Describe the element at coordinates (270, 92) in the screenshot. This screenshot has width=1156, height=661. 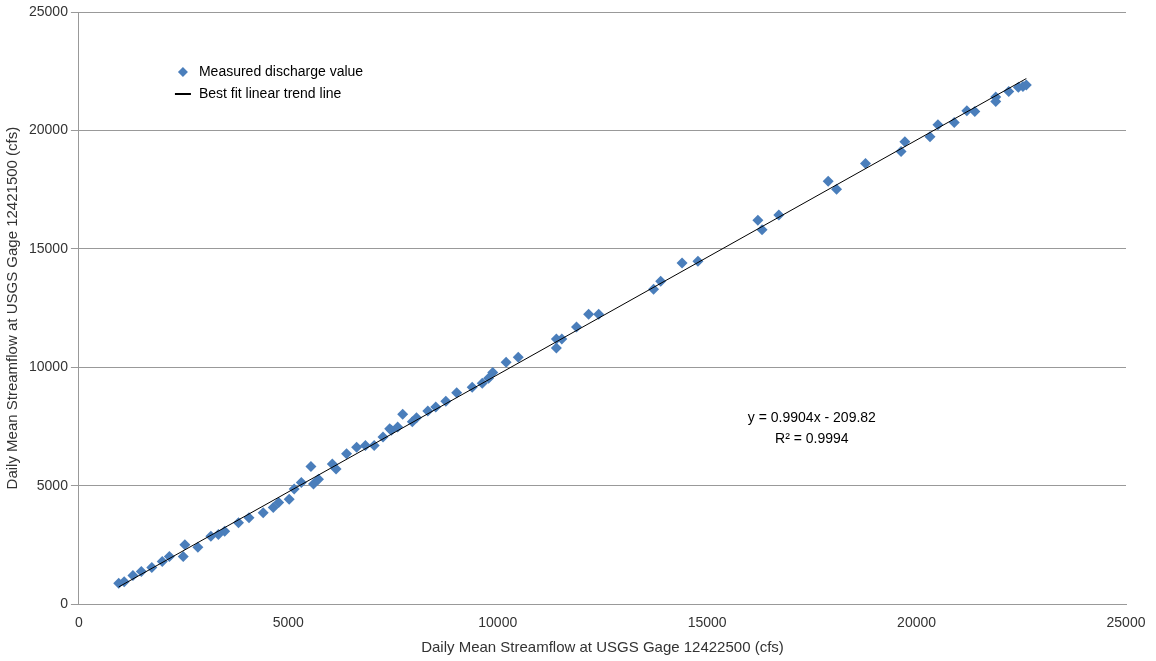
I see `legend-label: Best fit linear trend line` at that location.